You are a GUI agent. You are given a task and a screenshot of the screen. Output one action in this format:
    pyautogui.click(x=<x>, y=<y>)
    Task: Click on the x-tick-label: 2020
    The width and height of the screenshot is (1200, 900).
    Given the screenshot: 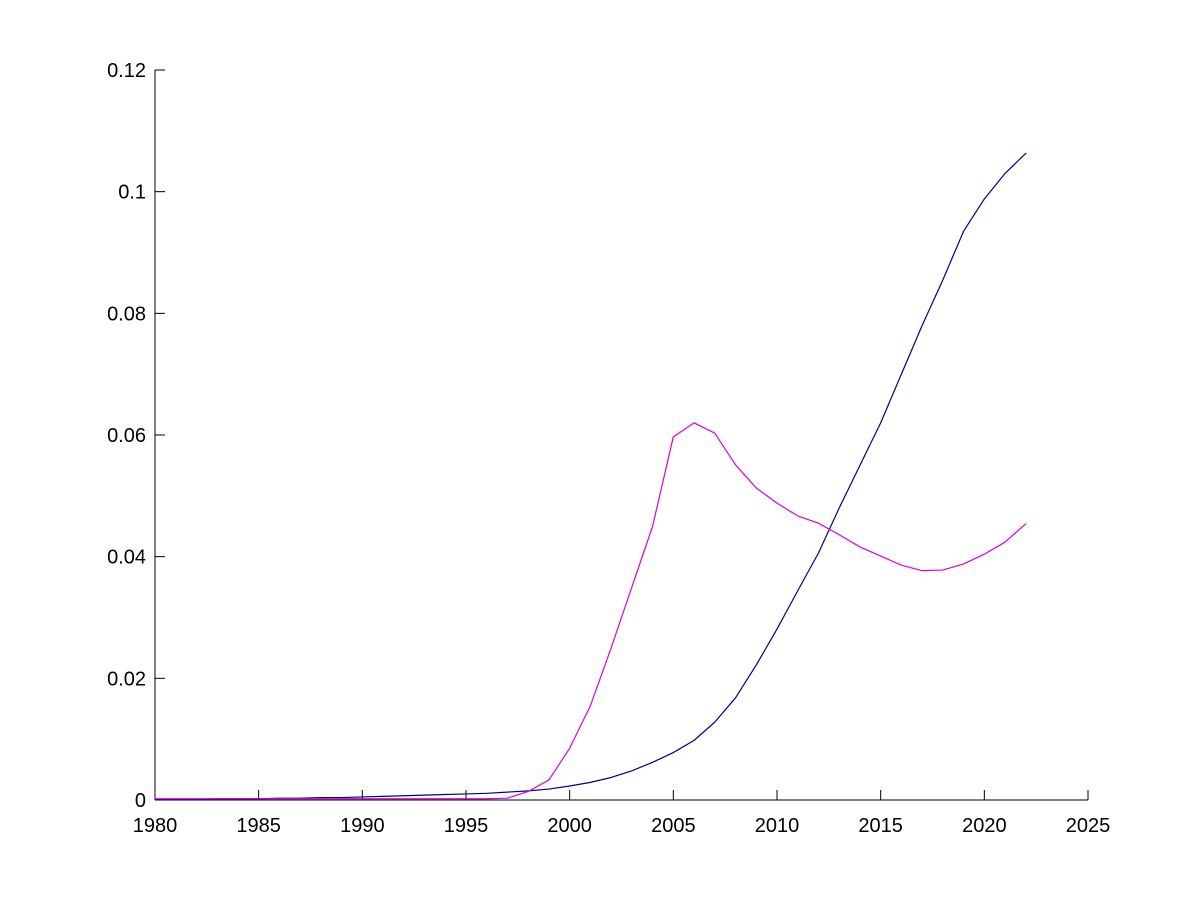 What is the action you would take?
    pyautogui.click(x=984, y=826)
    